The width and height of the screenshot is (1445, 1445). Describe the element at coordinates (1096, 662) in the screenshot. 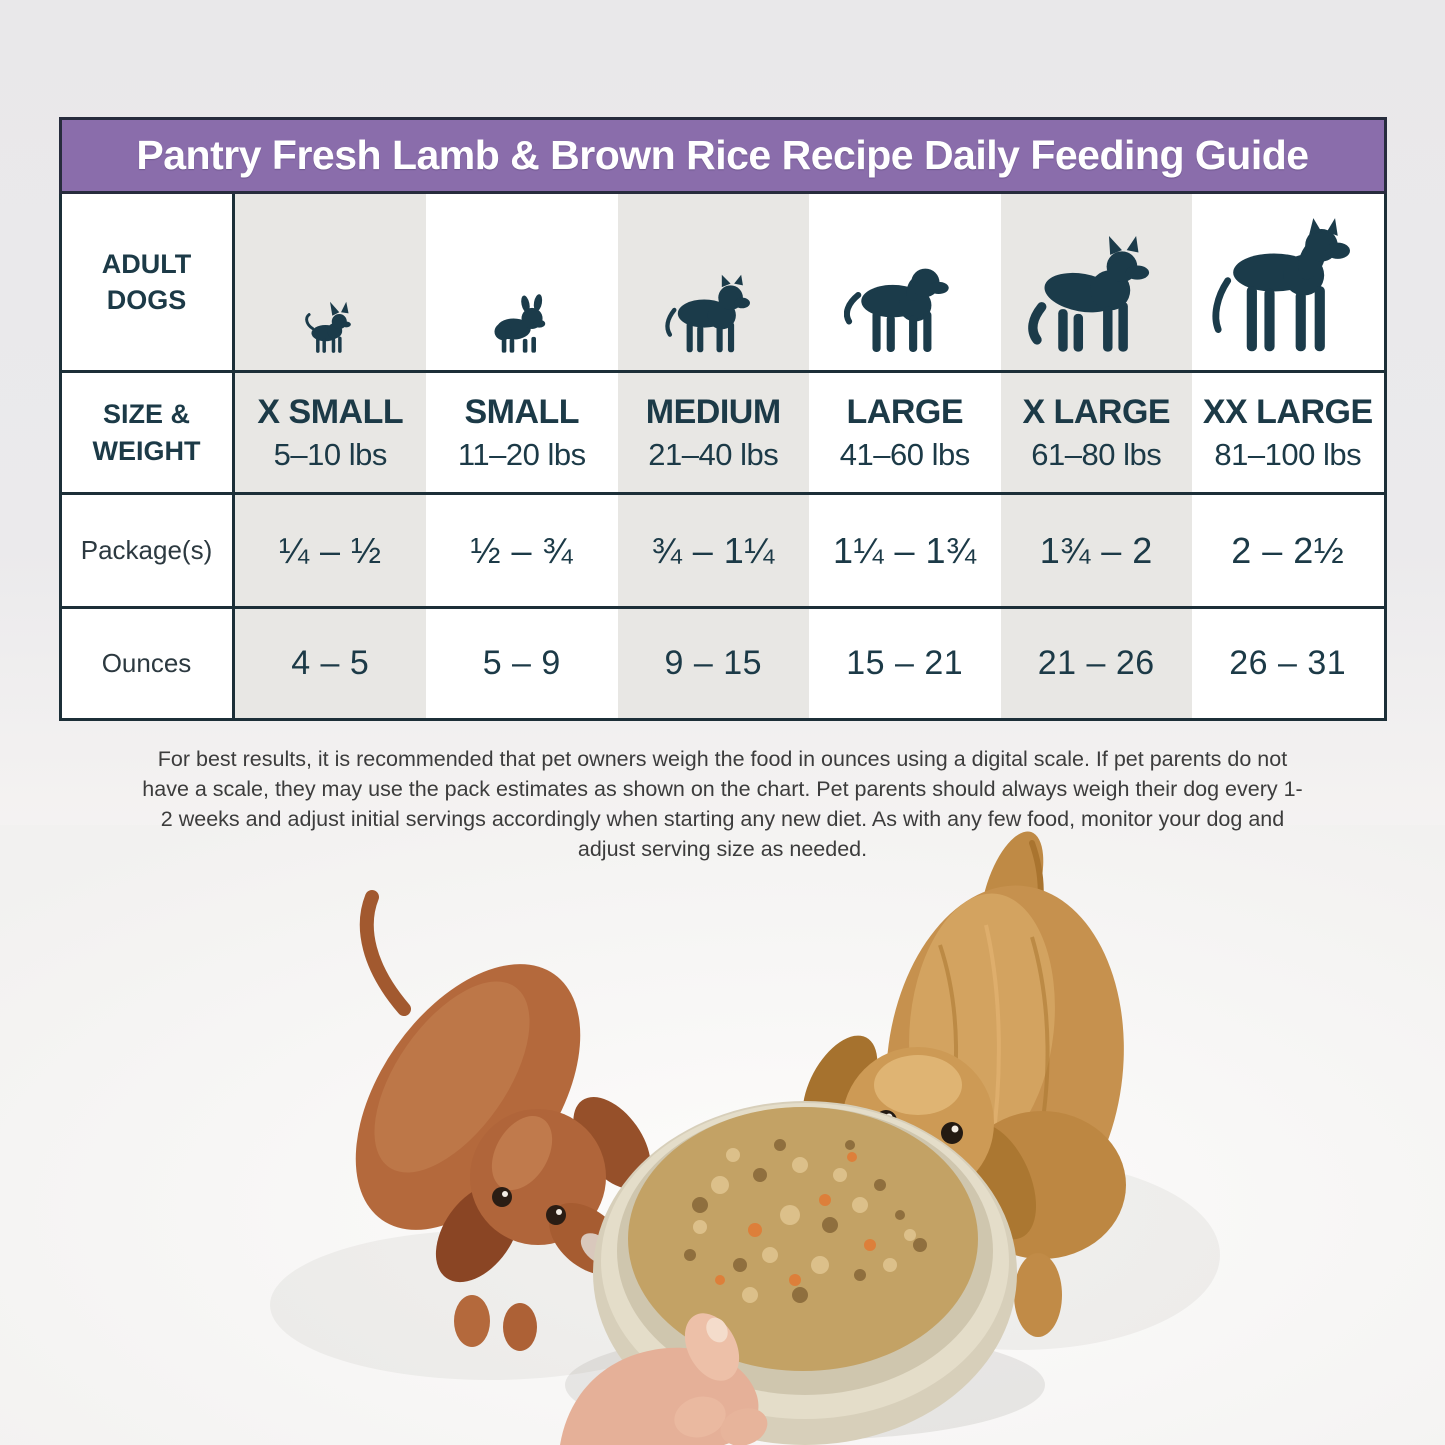

I see `table-cell-ounces-4: 21 – 26` at that location.